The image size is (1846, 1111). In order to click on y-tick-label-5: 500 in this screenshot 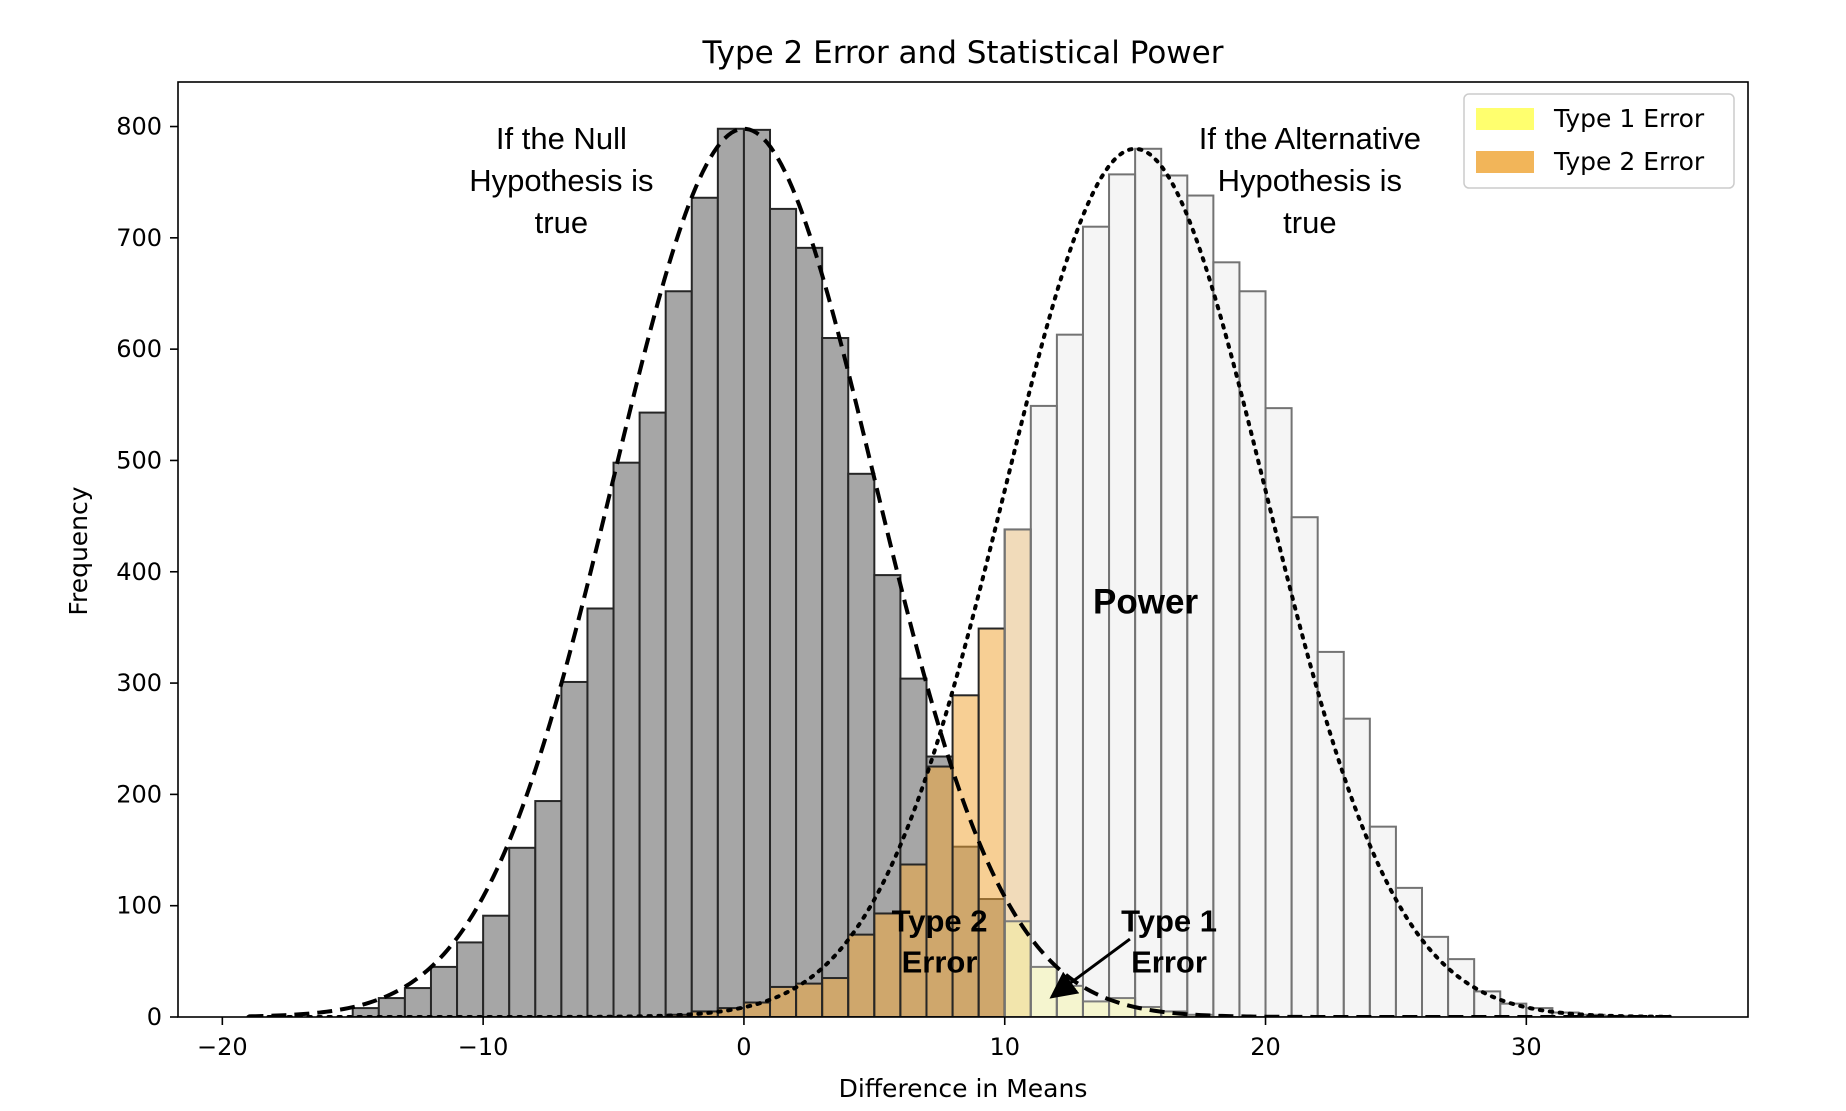, I will do `click(139, 460)`.